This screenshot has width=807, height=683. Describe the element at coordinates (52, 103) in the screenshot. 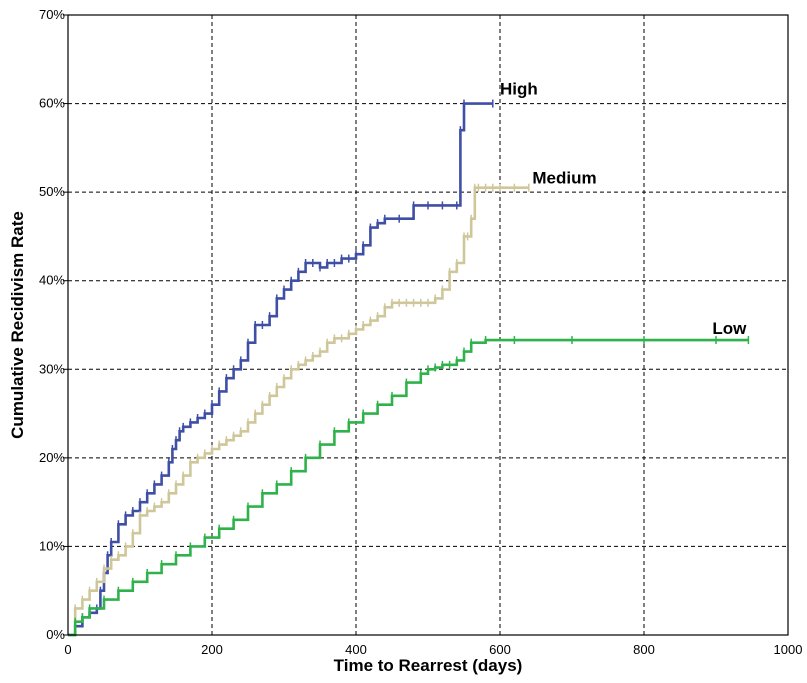

I see `y-tick-label: 60%` at that location.